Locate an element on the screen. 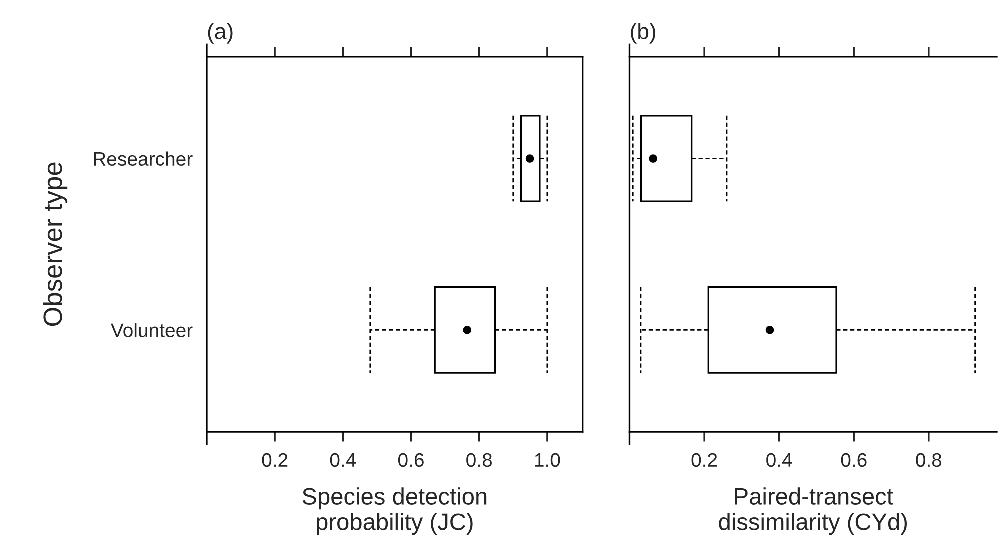 This screenshot has height=554, width=998. y-axis-title: Observer type is located at coordinates (55, 244).